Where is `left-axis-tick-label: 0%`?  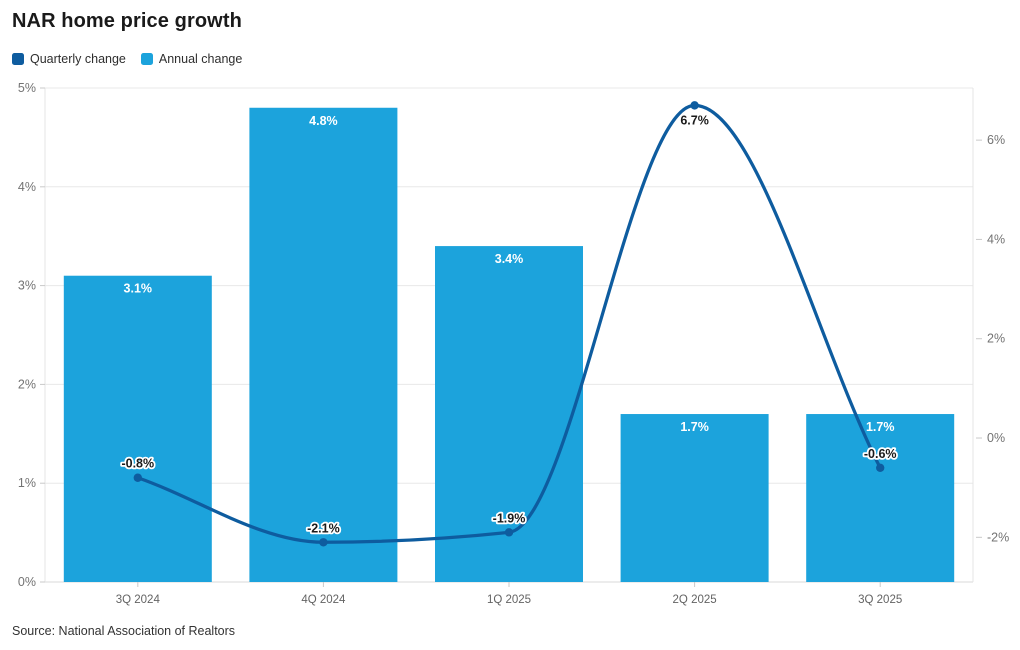
left-axis-tick-label: 0% is located at coordinates (27, 582).